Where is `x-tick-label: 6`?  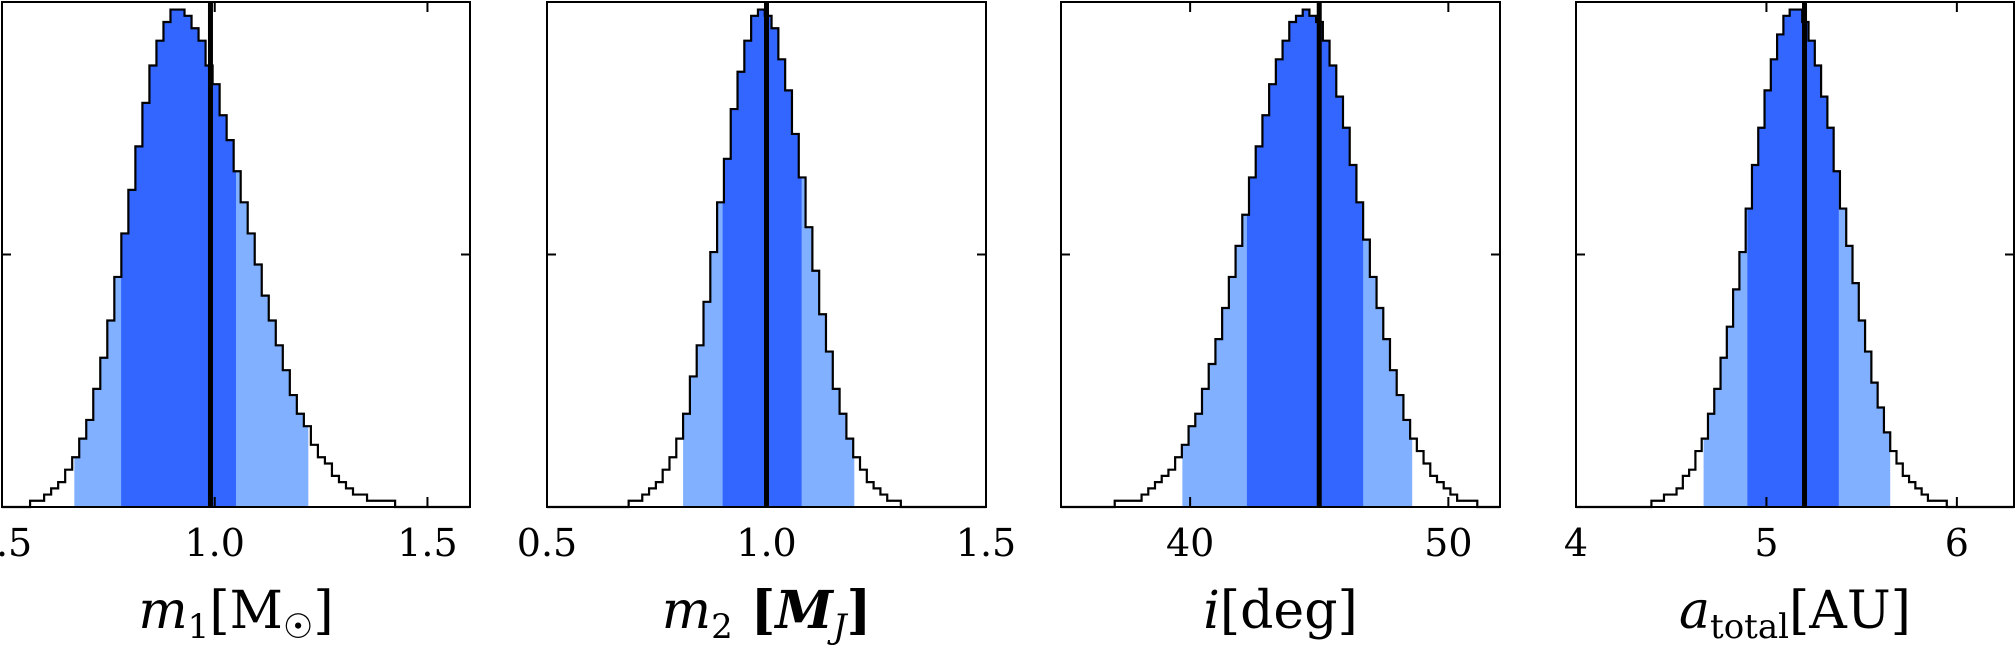 x-tick-label: 6 is located at coordinates (1957, 543).